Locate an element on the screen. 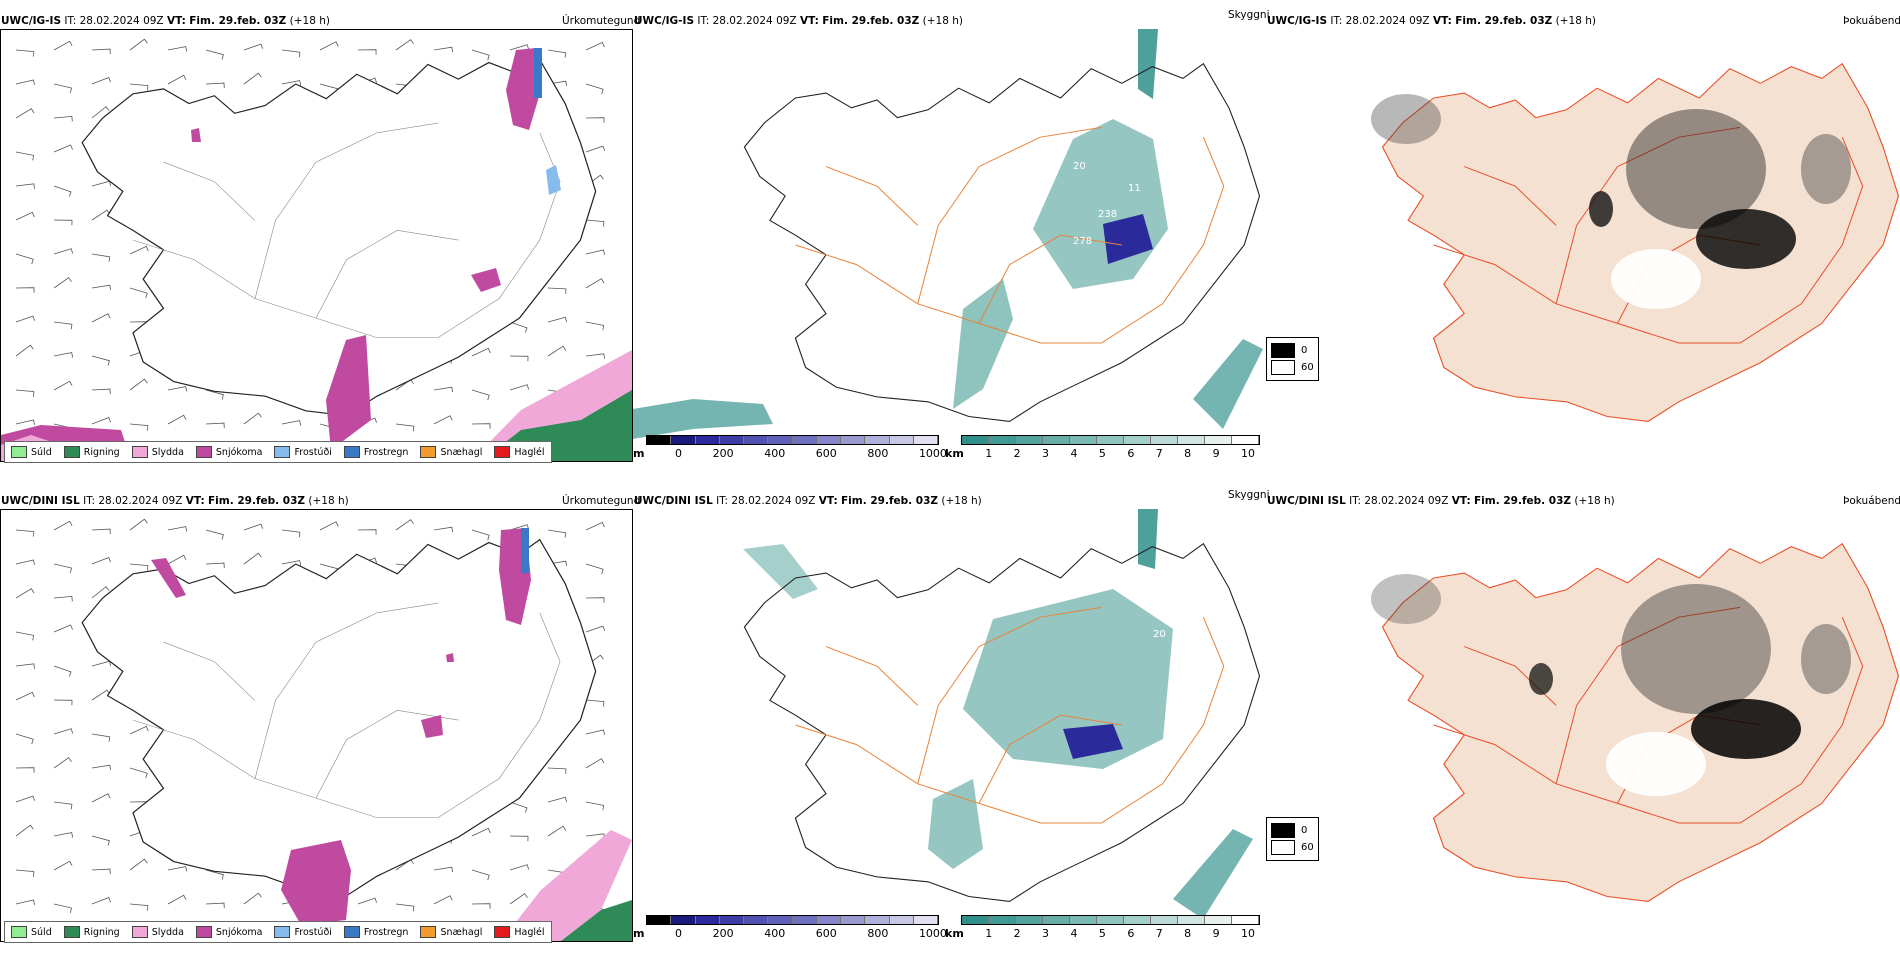 This screenshot has height=953, width=1900. legend-label: Frostregn is located at coordinates (386, 932).